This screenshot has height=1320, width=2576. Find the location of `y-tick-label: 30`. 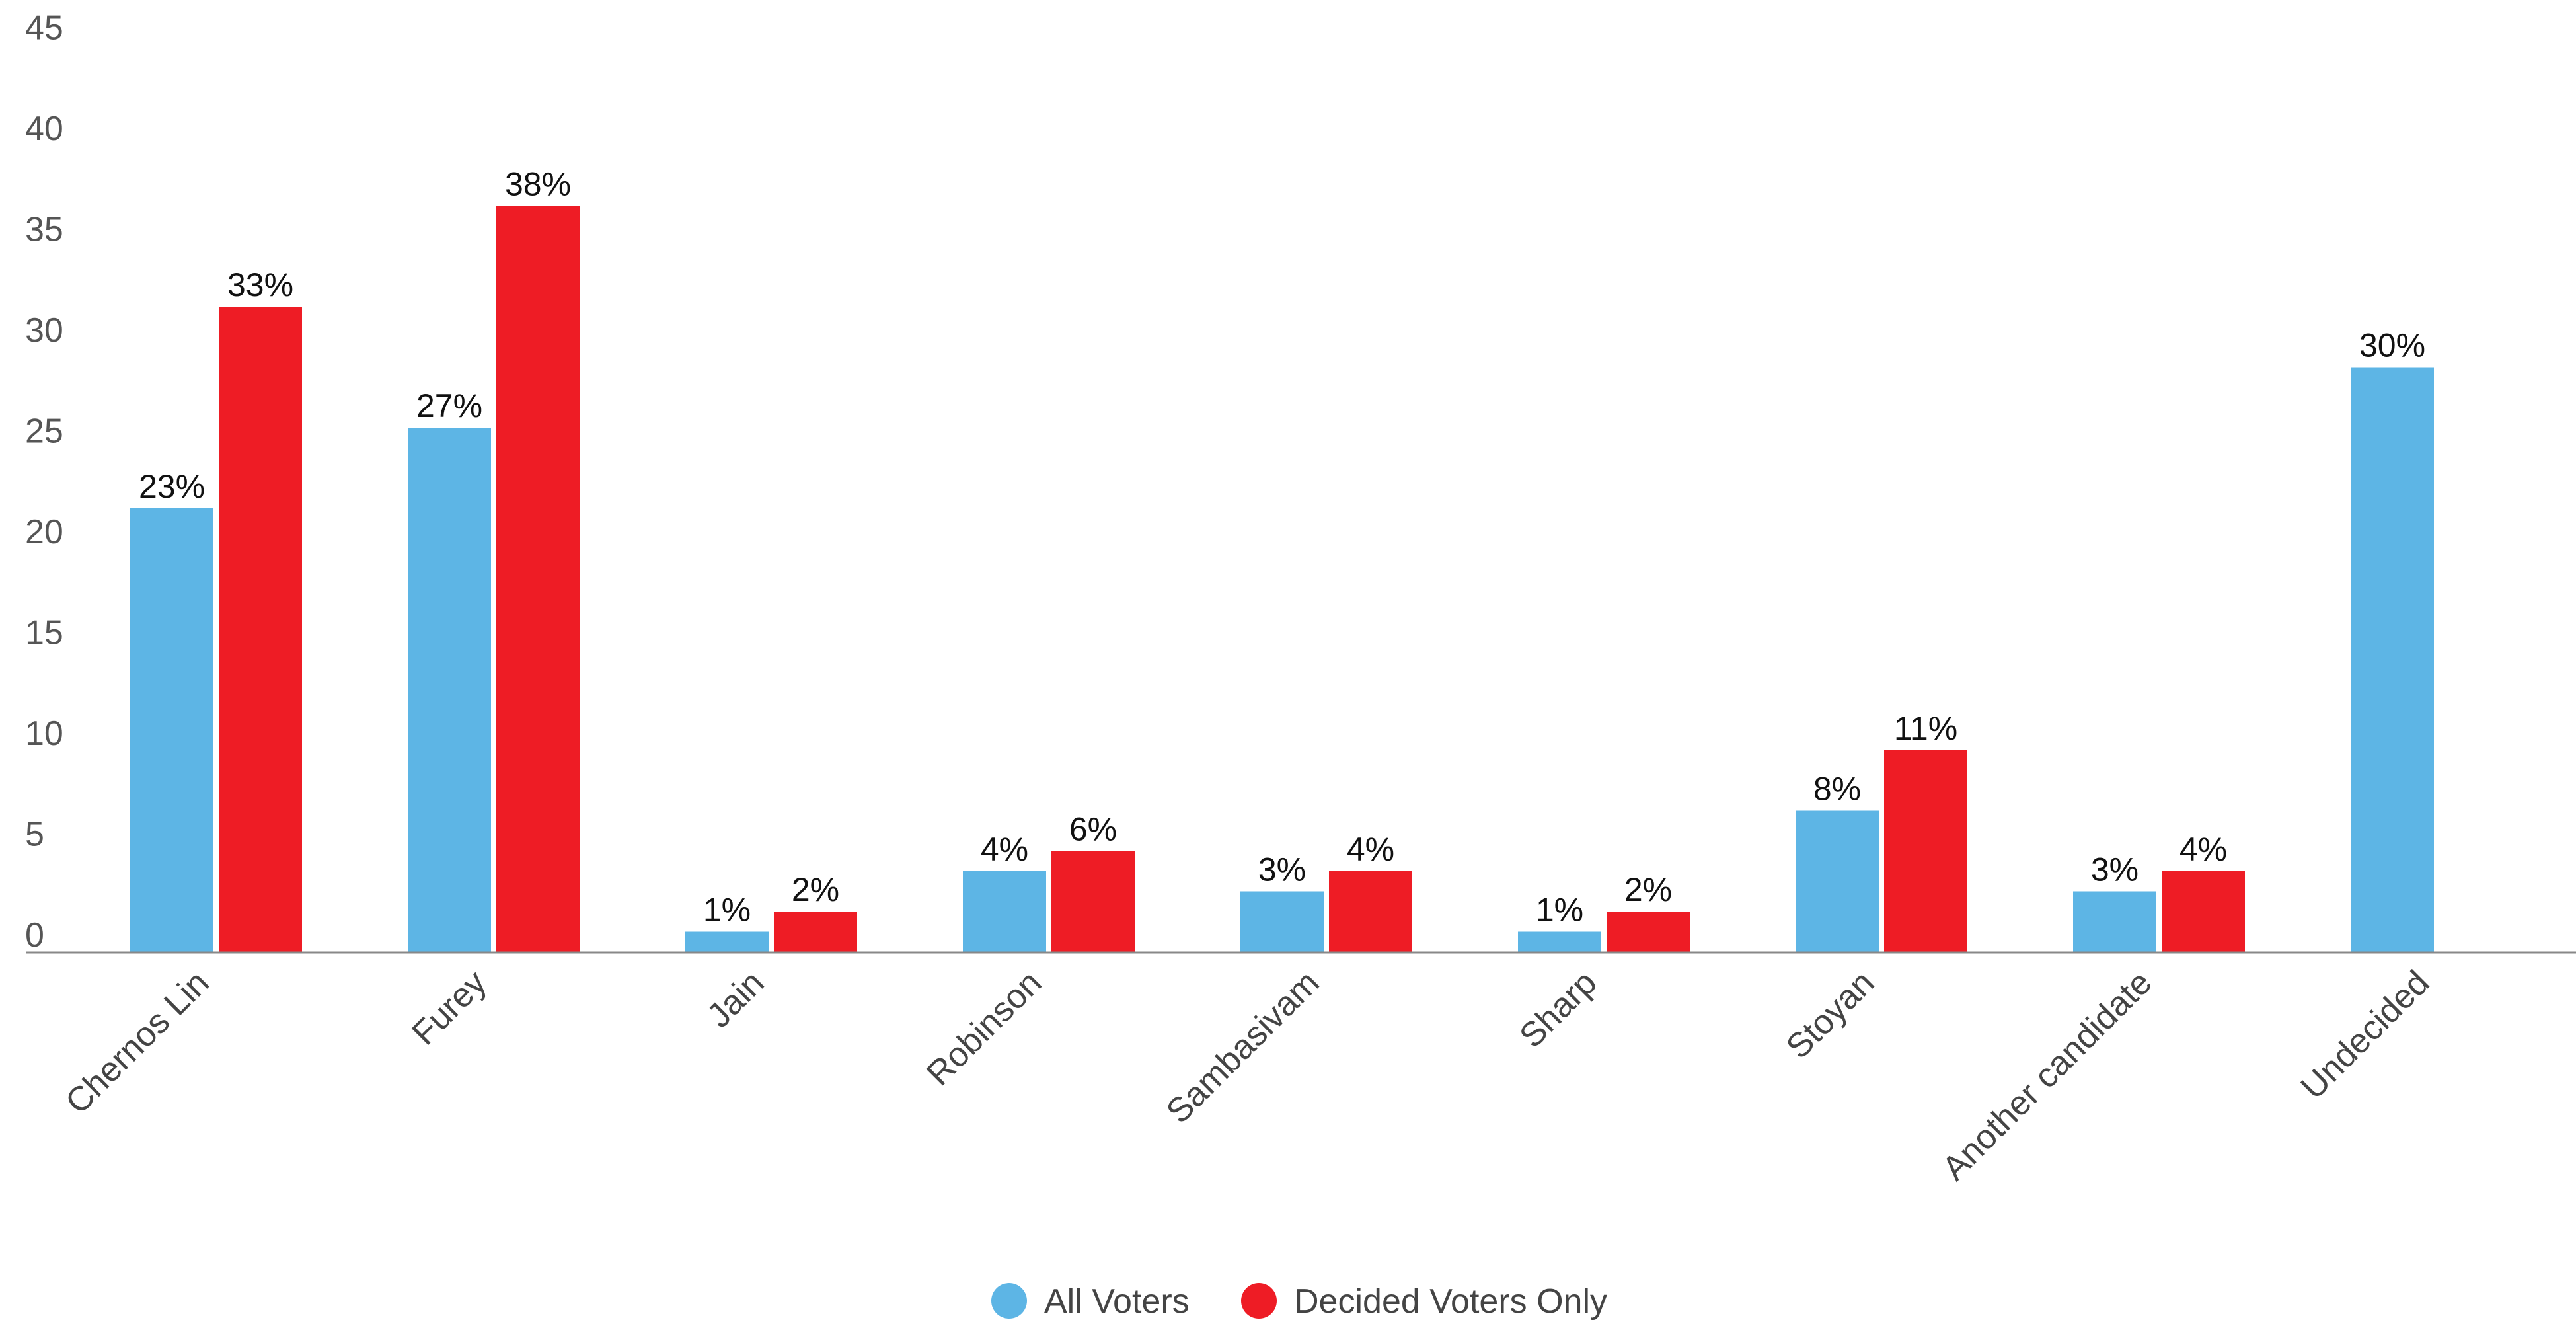

y-tick-label: 30 is located at coordinates (44, 330).